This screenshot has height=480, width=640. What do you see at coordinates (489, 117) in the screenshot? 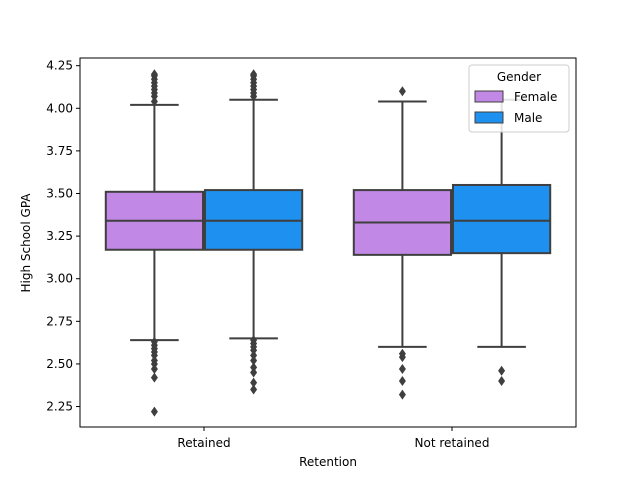
I see `legend-swatch-male` at bounding box center [489, 117].